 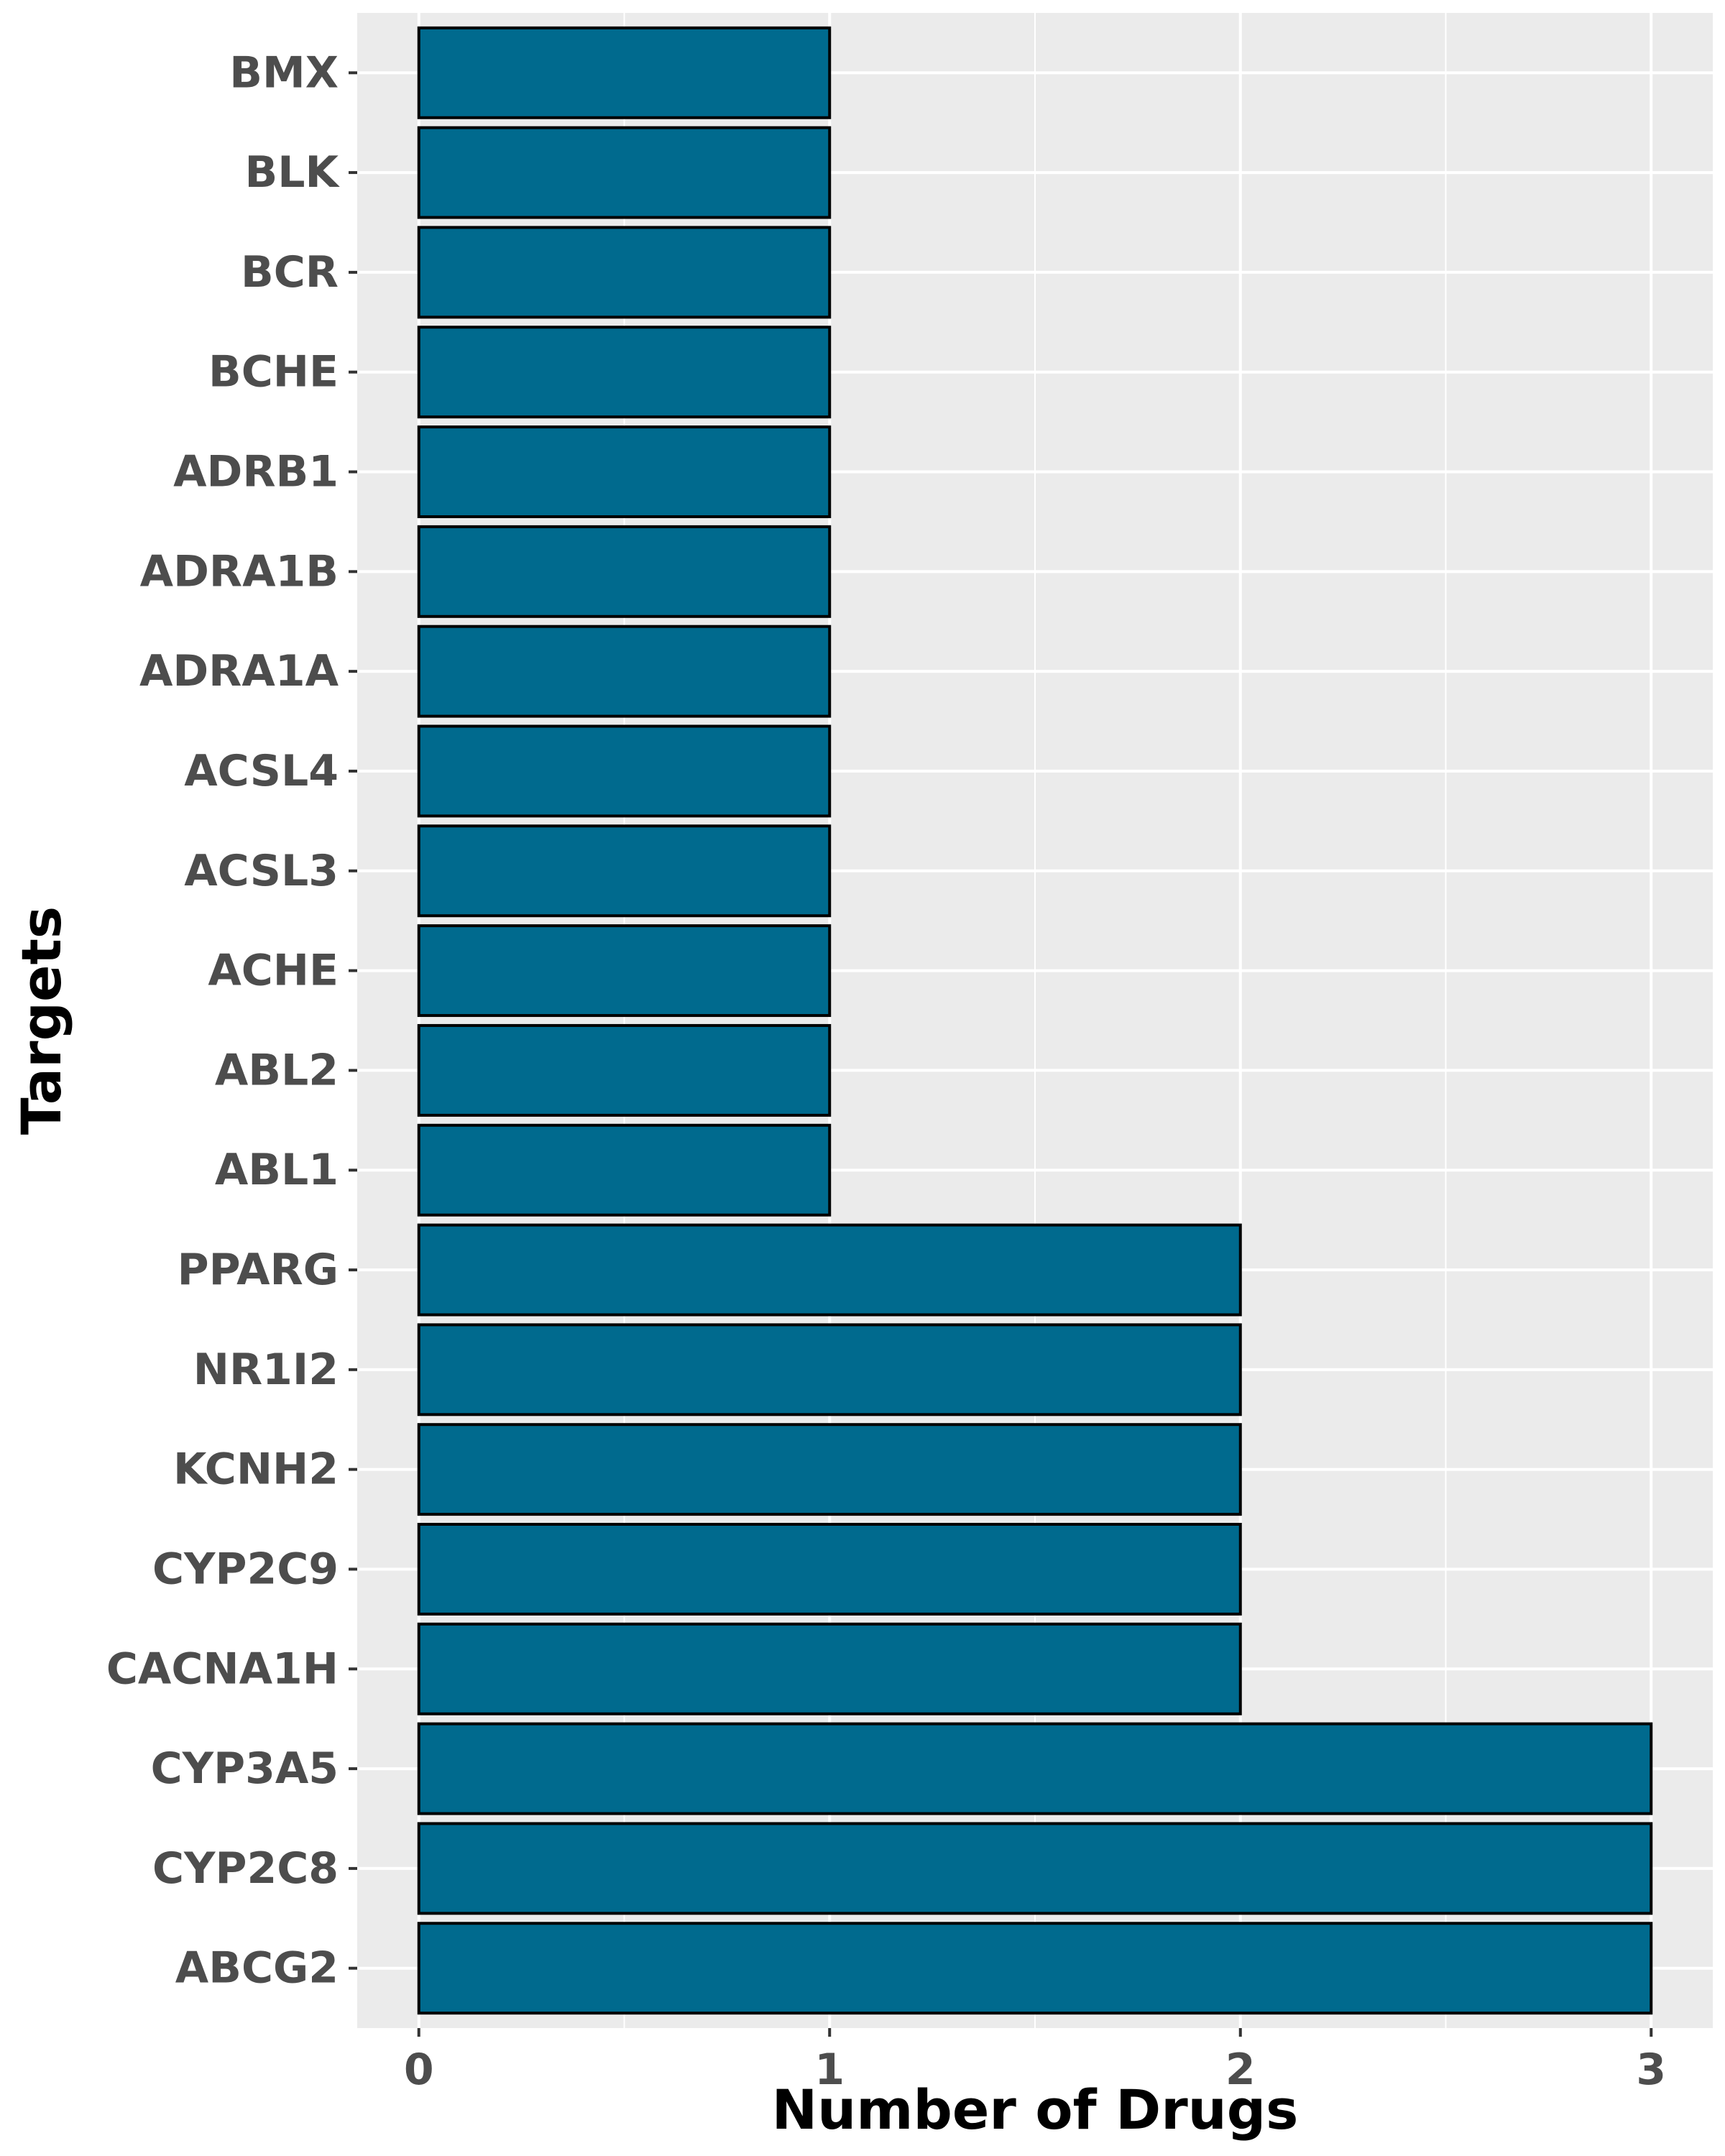 What do you see at coordinates (624, 172) in the screenshot?
I see `bar-blk` at bounding box center [624, 172].